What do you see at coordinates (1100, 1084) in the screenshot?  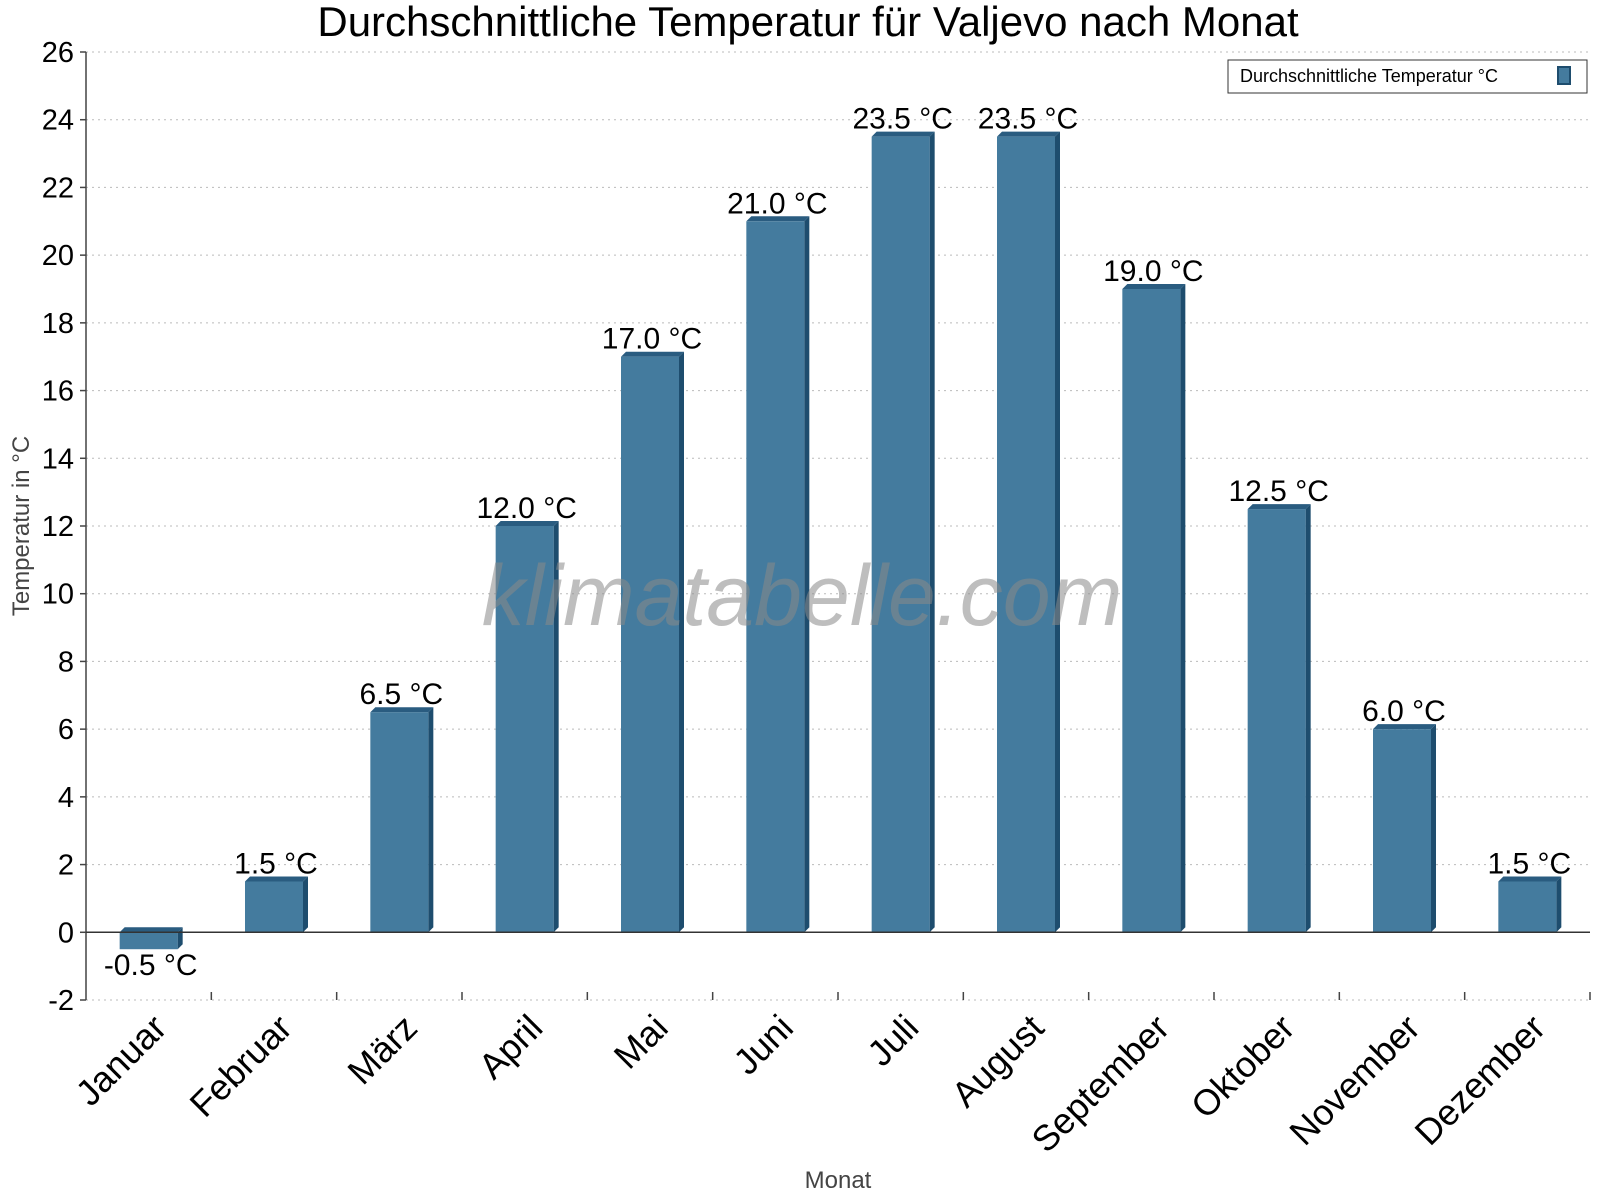 I see `x-tick-label: September` at bounding box center [1100, 1084].